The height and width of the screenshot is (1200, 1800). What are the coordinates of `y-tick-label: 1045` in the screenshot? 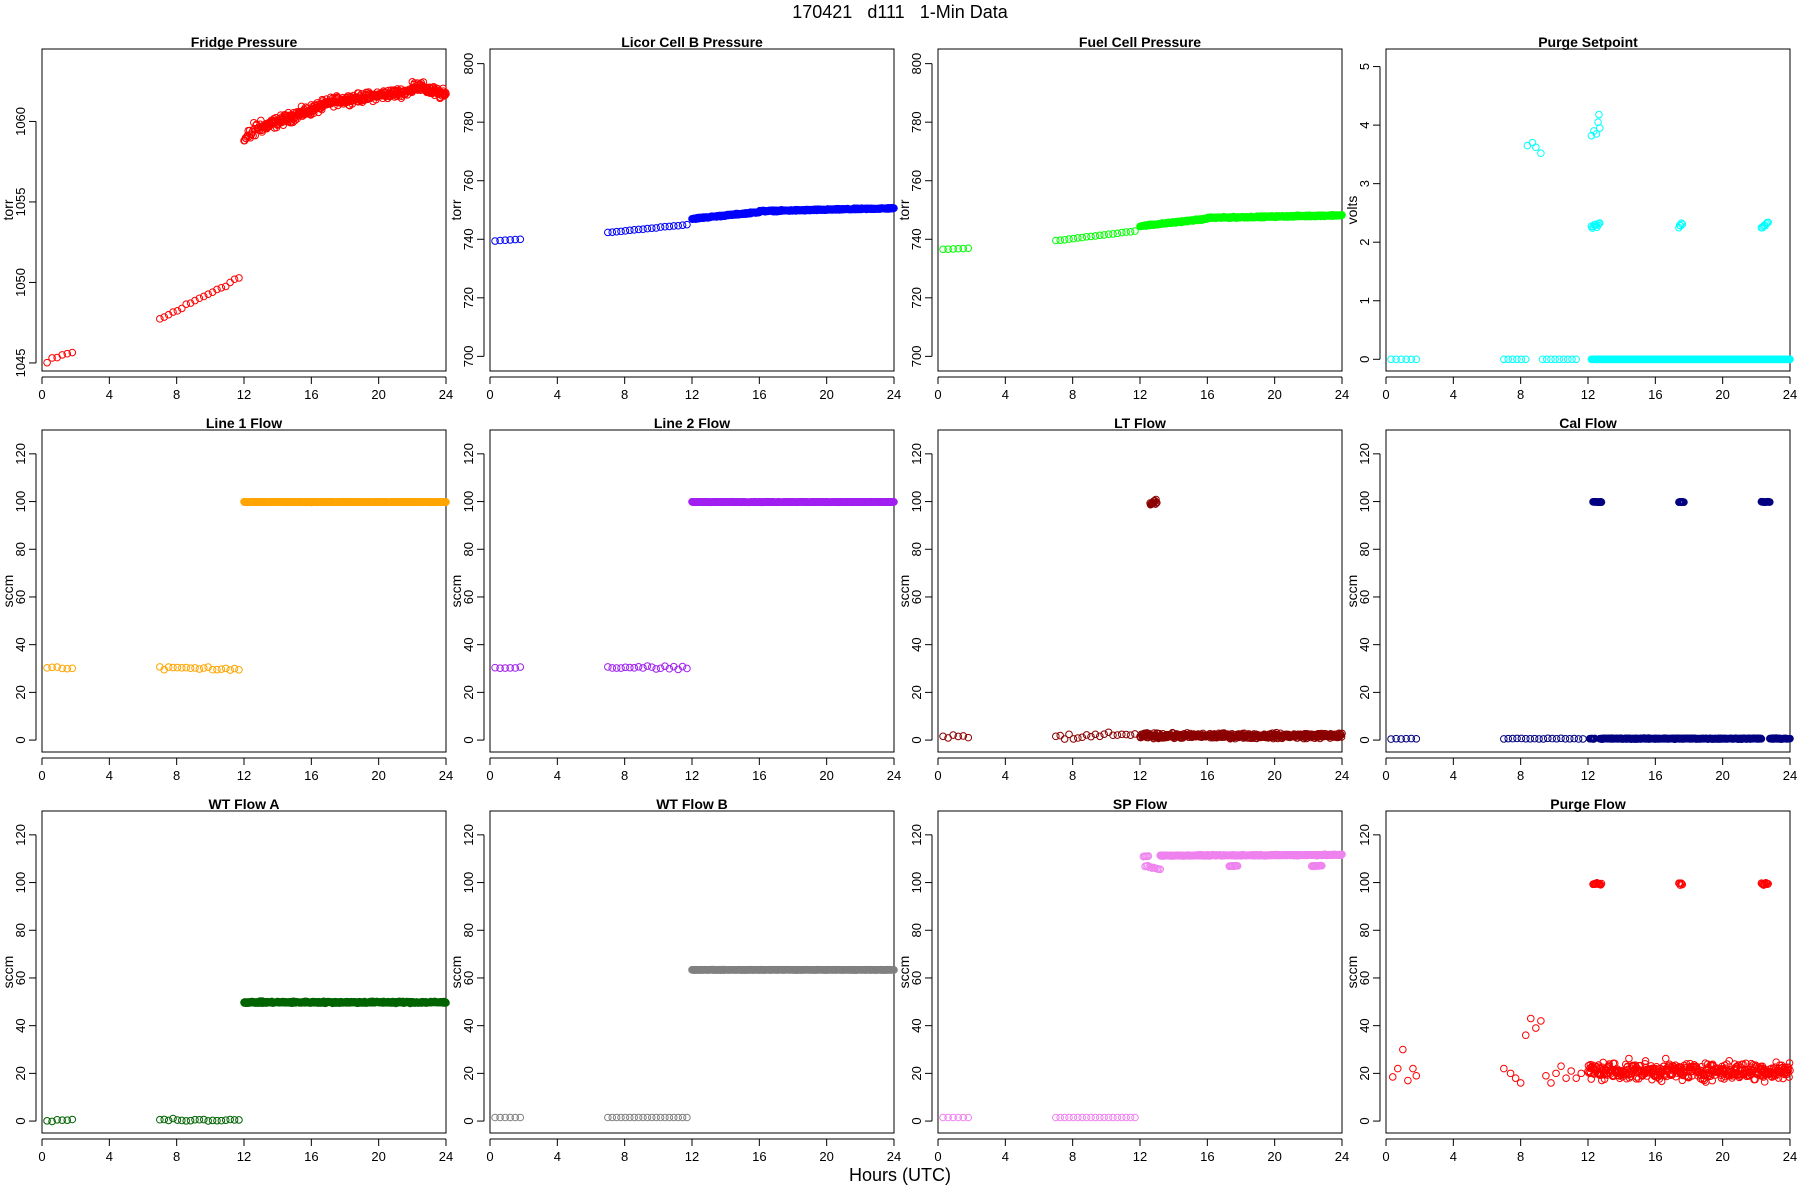 It's located at (20, 362).